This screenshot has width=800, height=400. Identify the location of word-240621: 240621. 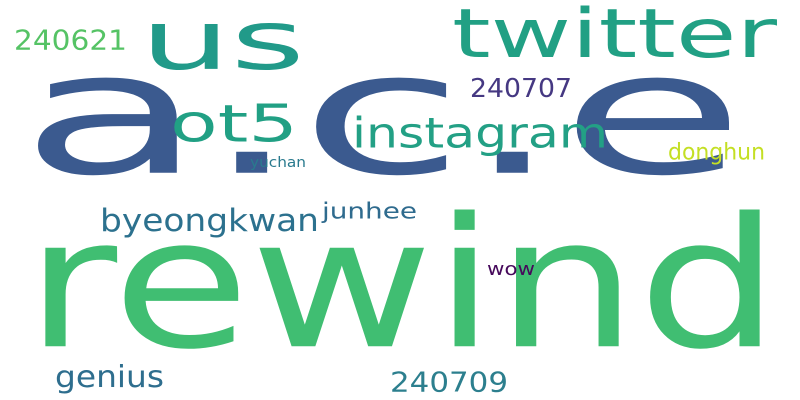
(70, 40).